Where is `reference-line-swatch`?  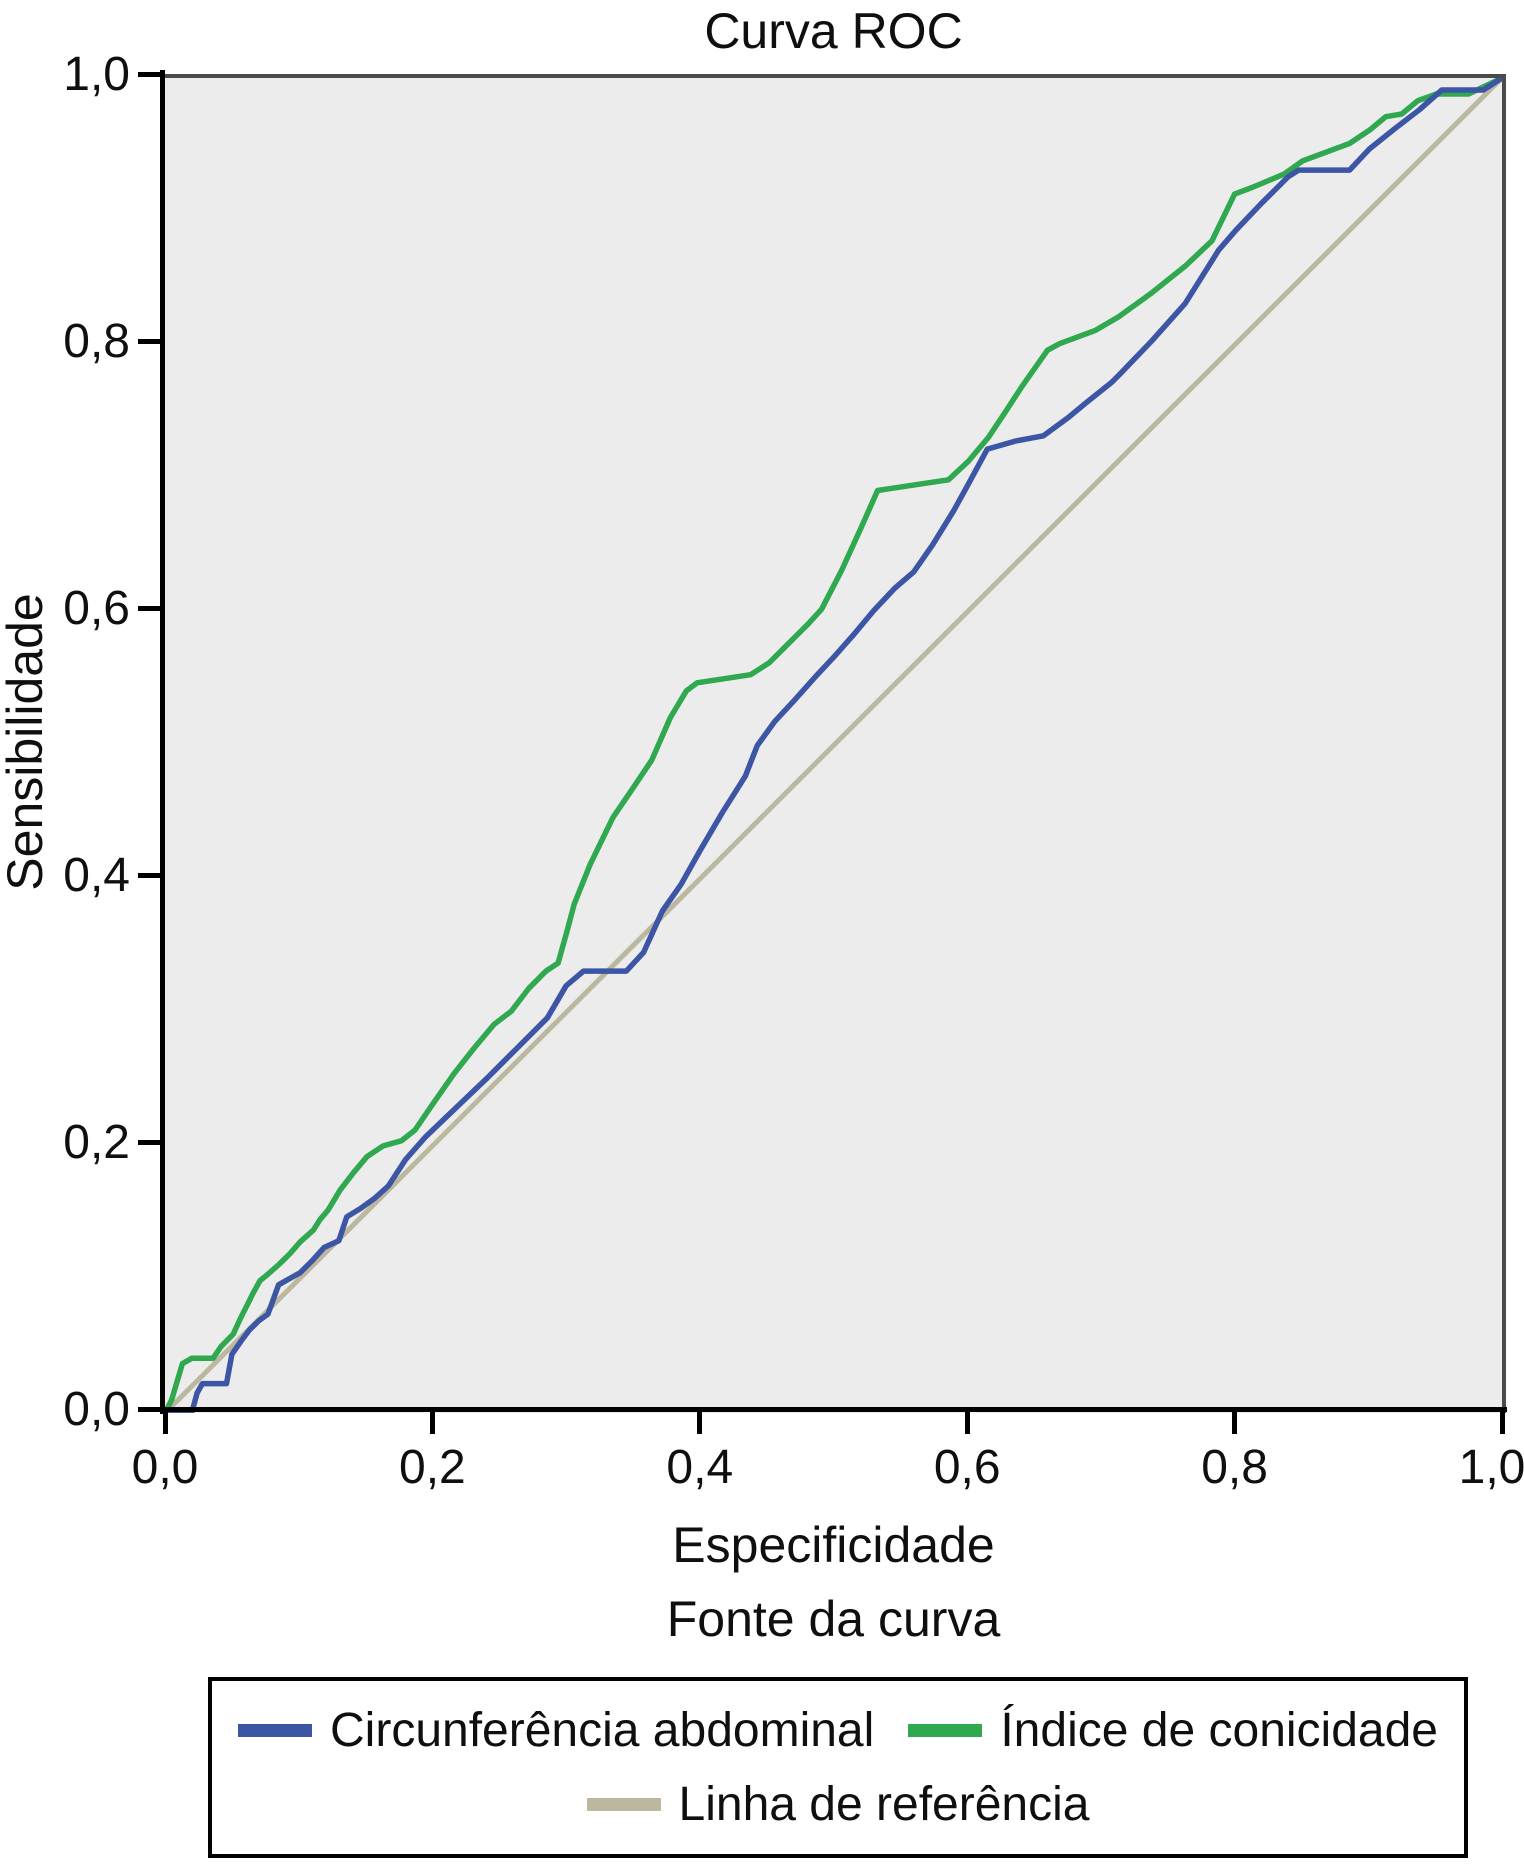 reference-line-swatch is located at coordinates (623, 1804).